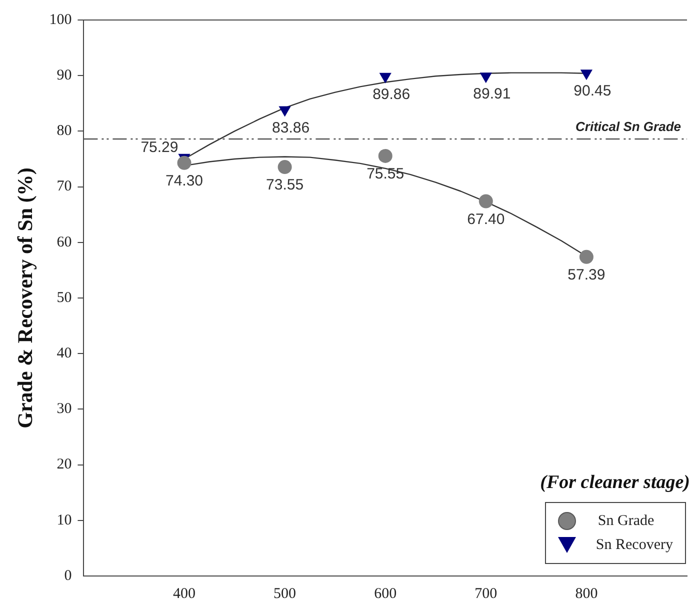 The width and height of the screenshot is (694, 610). Describe the element at coordinates (64, 520) in the screenshot. I see `y-tick-label: 10` at that location.